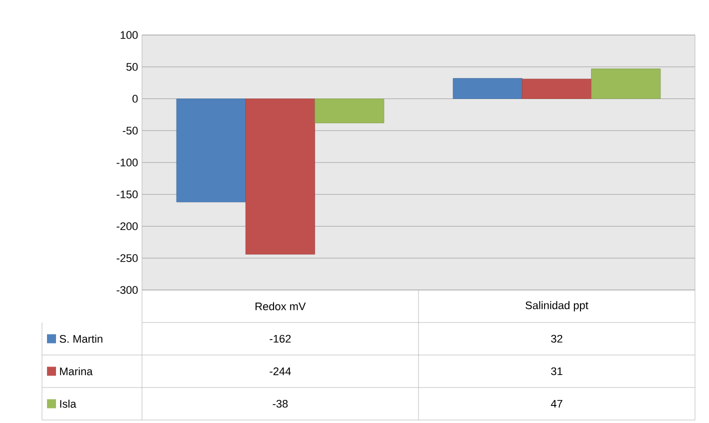 The image size is (709, 423). Describe the element at coordinates (127, 258) in the screenshot. I see `y-tick-label: -250` at that location.